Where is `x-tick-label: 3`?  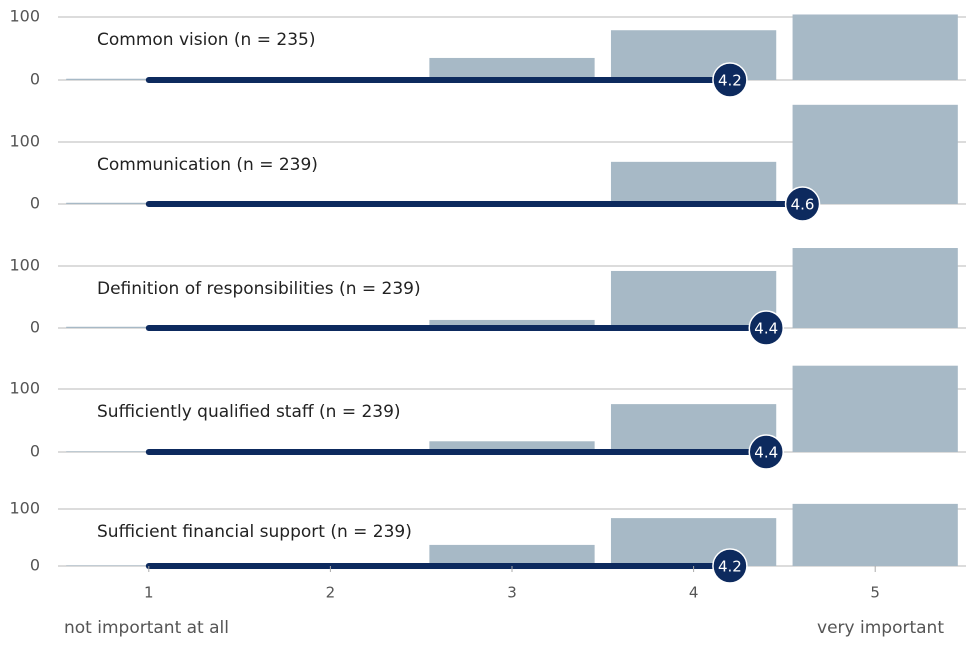
x-tick-label: 3 is located at coordinates (512, 593).